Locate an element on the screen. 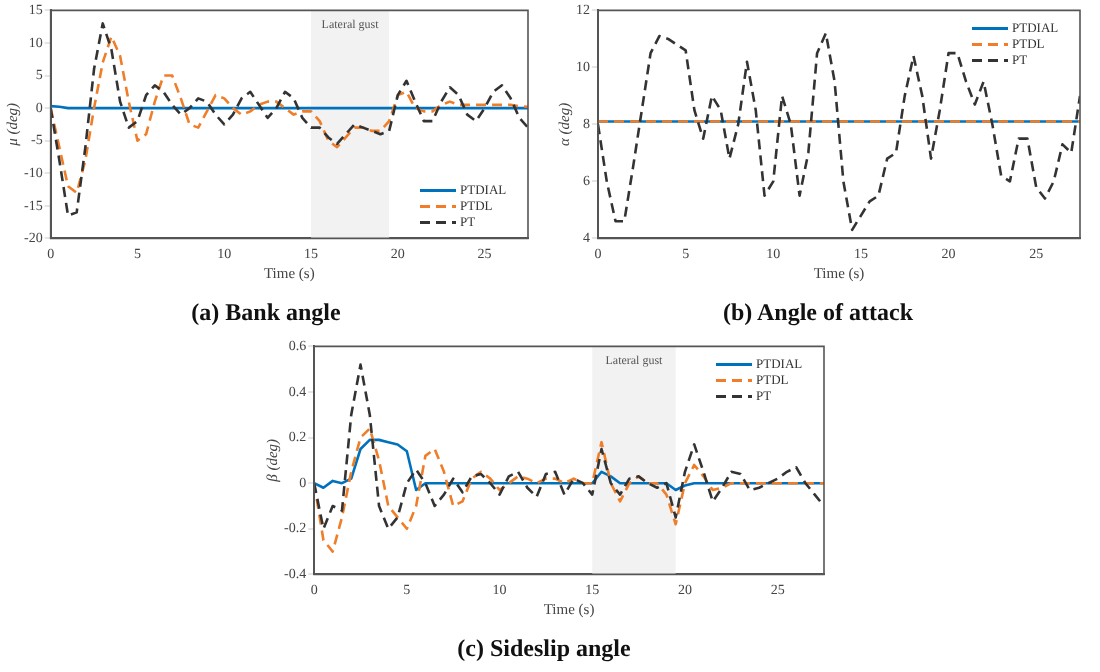  text: (c) Sideslip angle is located at coordinates (545, 647).